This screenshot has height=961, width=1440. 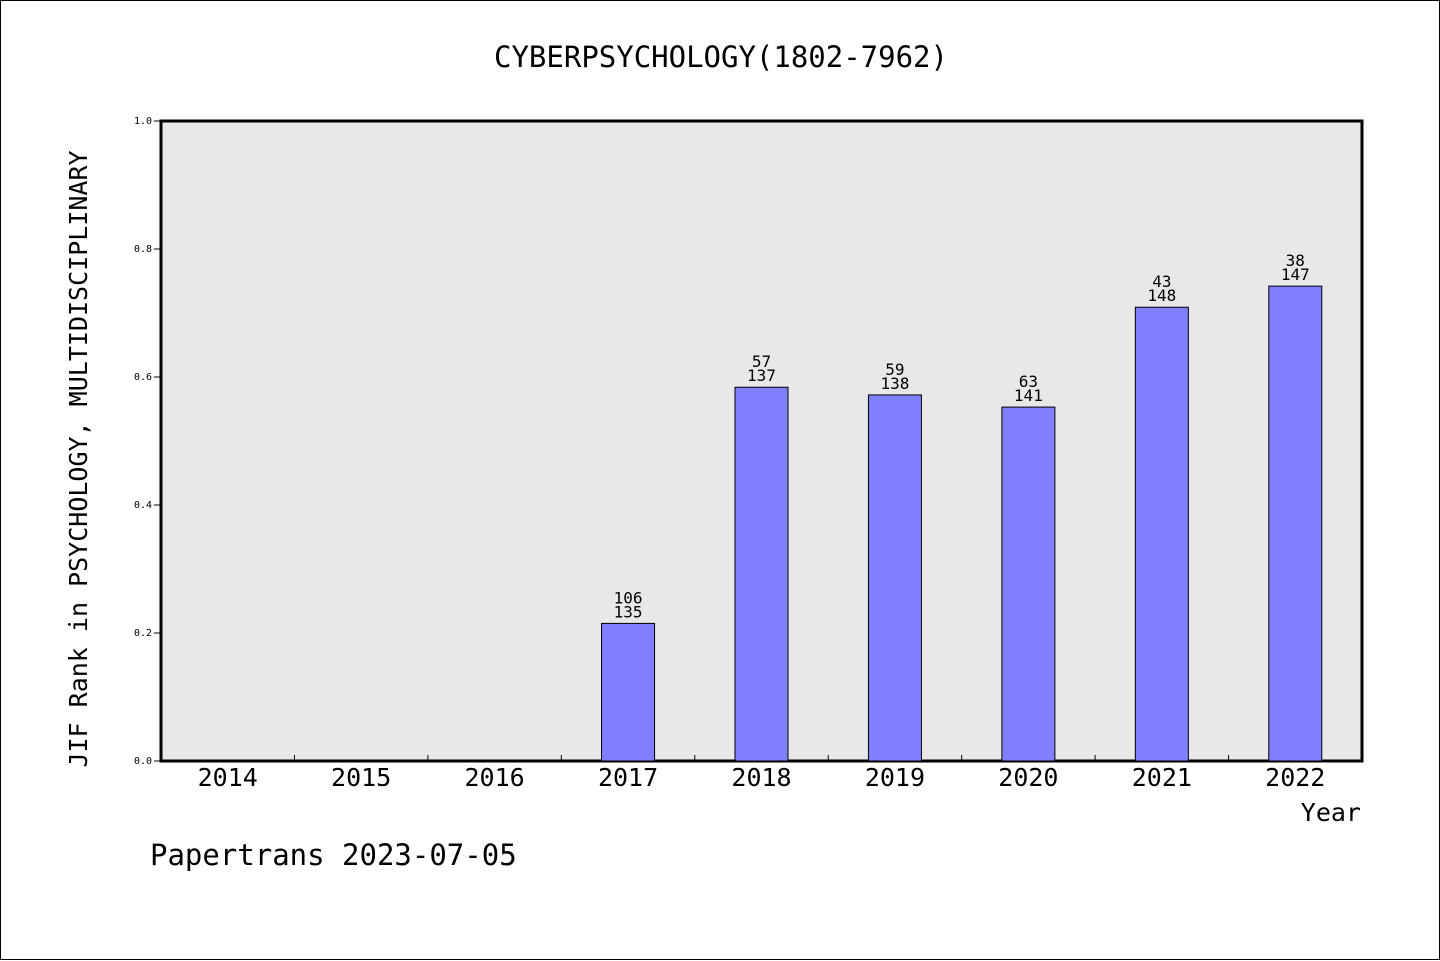 I want to click on footer-text: Papertrans 2023-07-05, so click(x=333, y=855).